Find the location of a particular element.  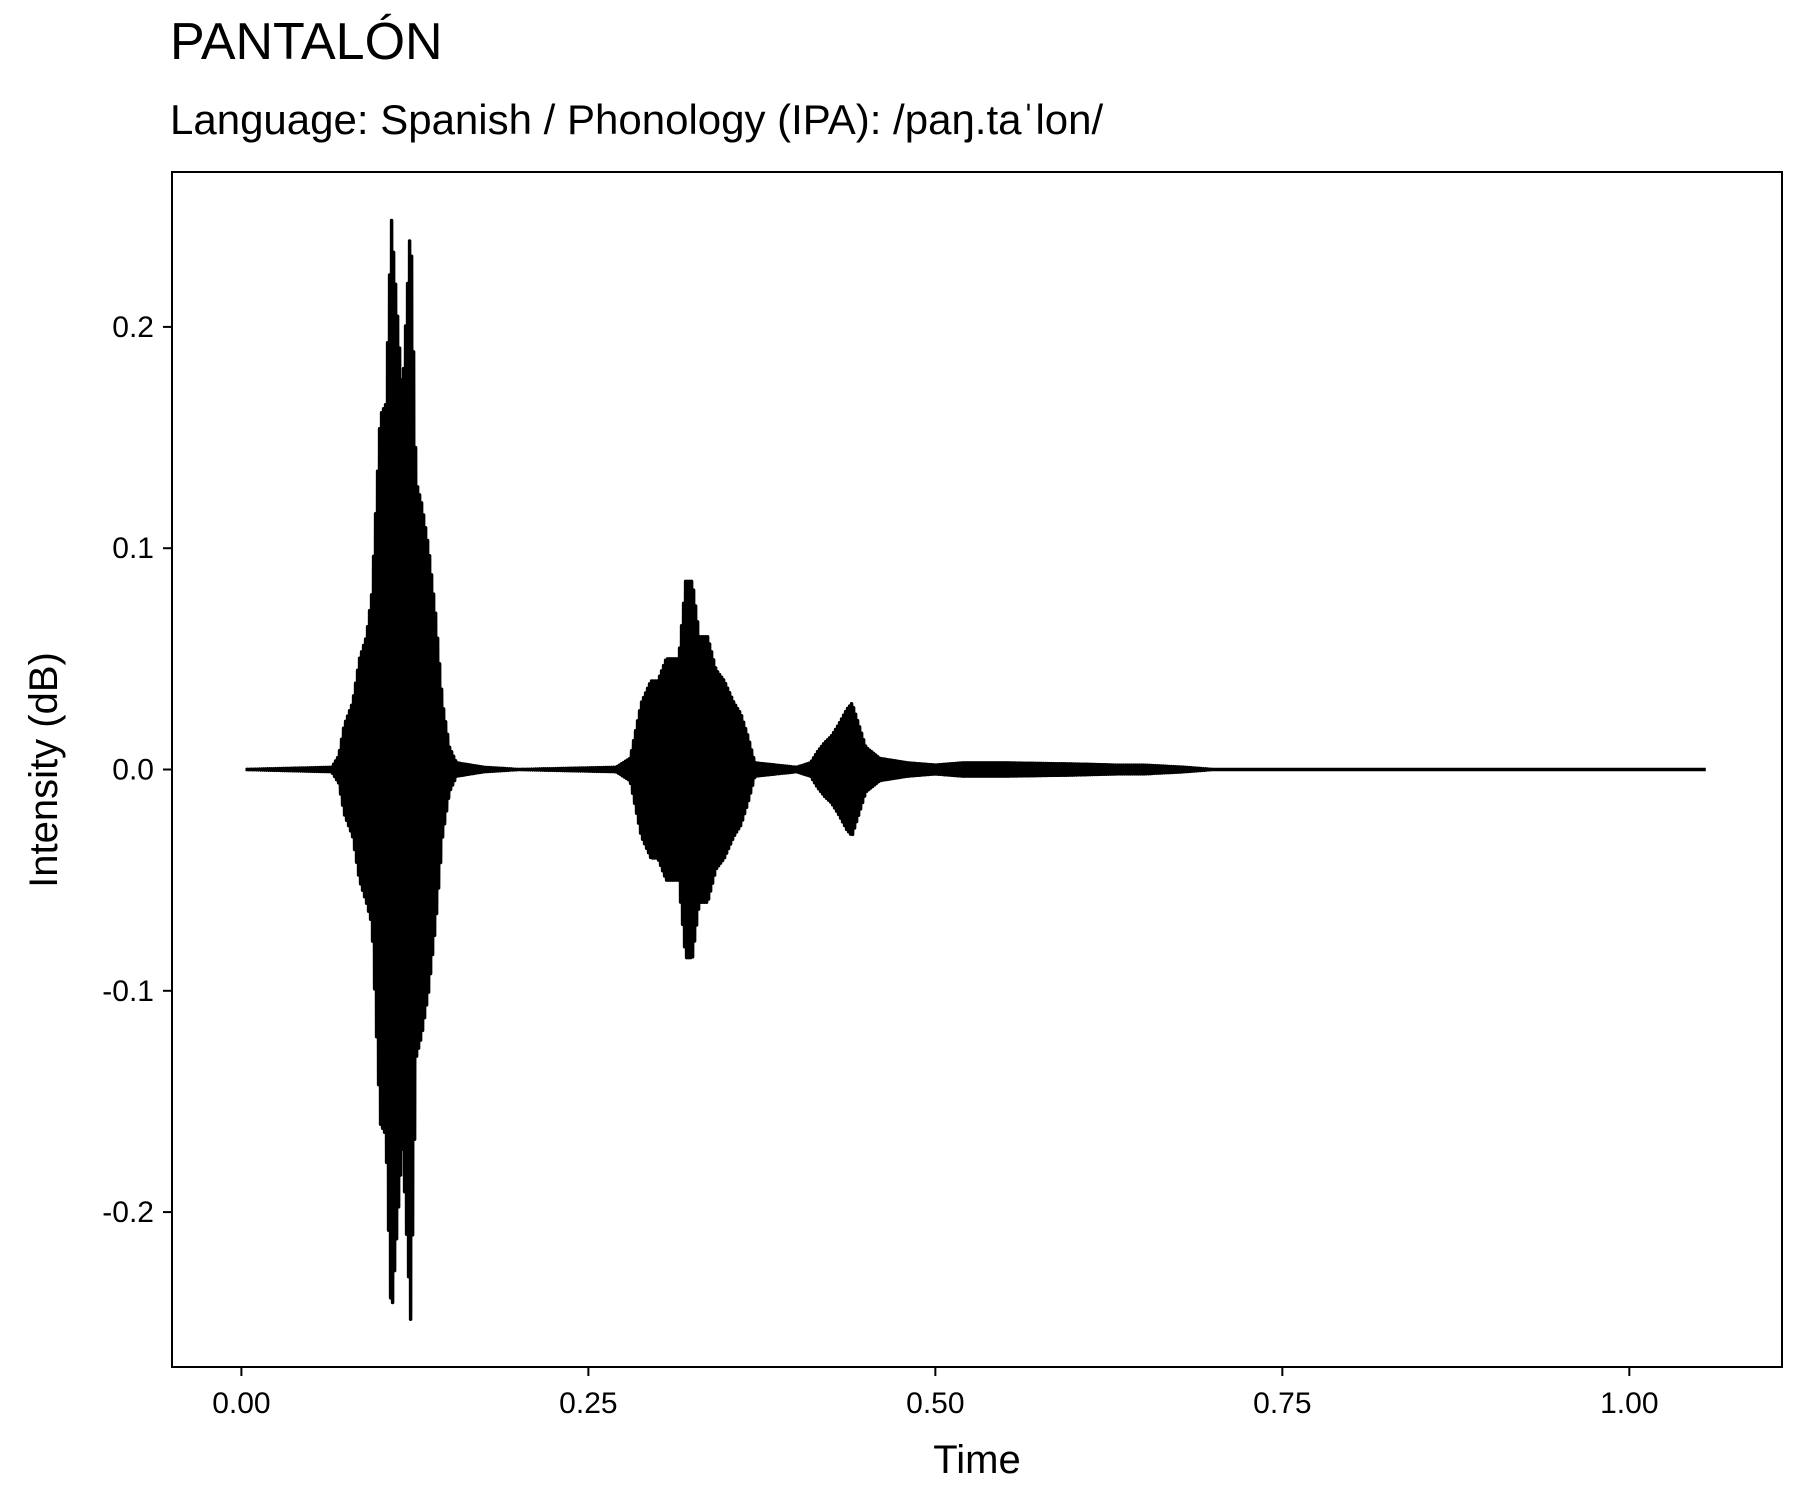

x-tick-label: 1.00 is located at coordinates (1629, 1403).